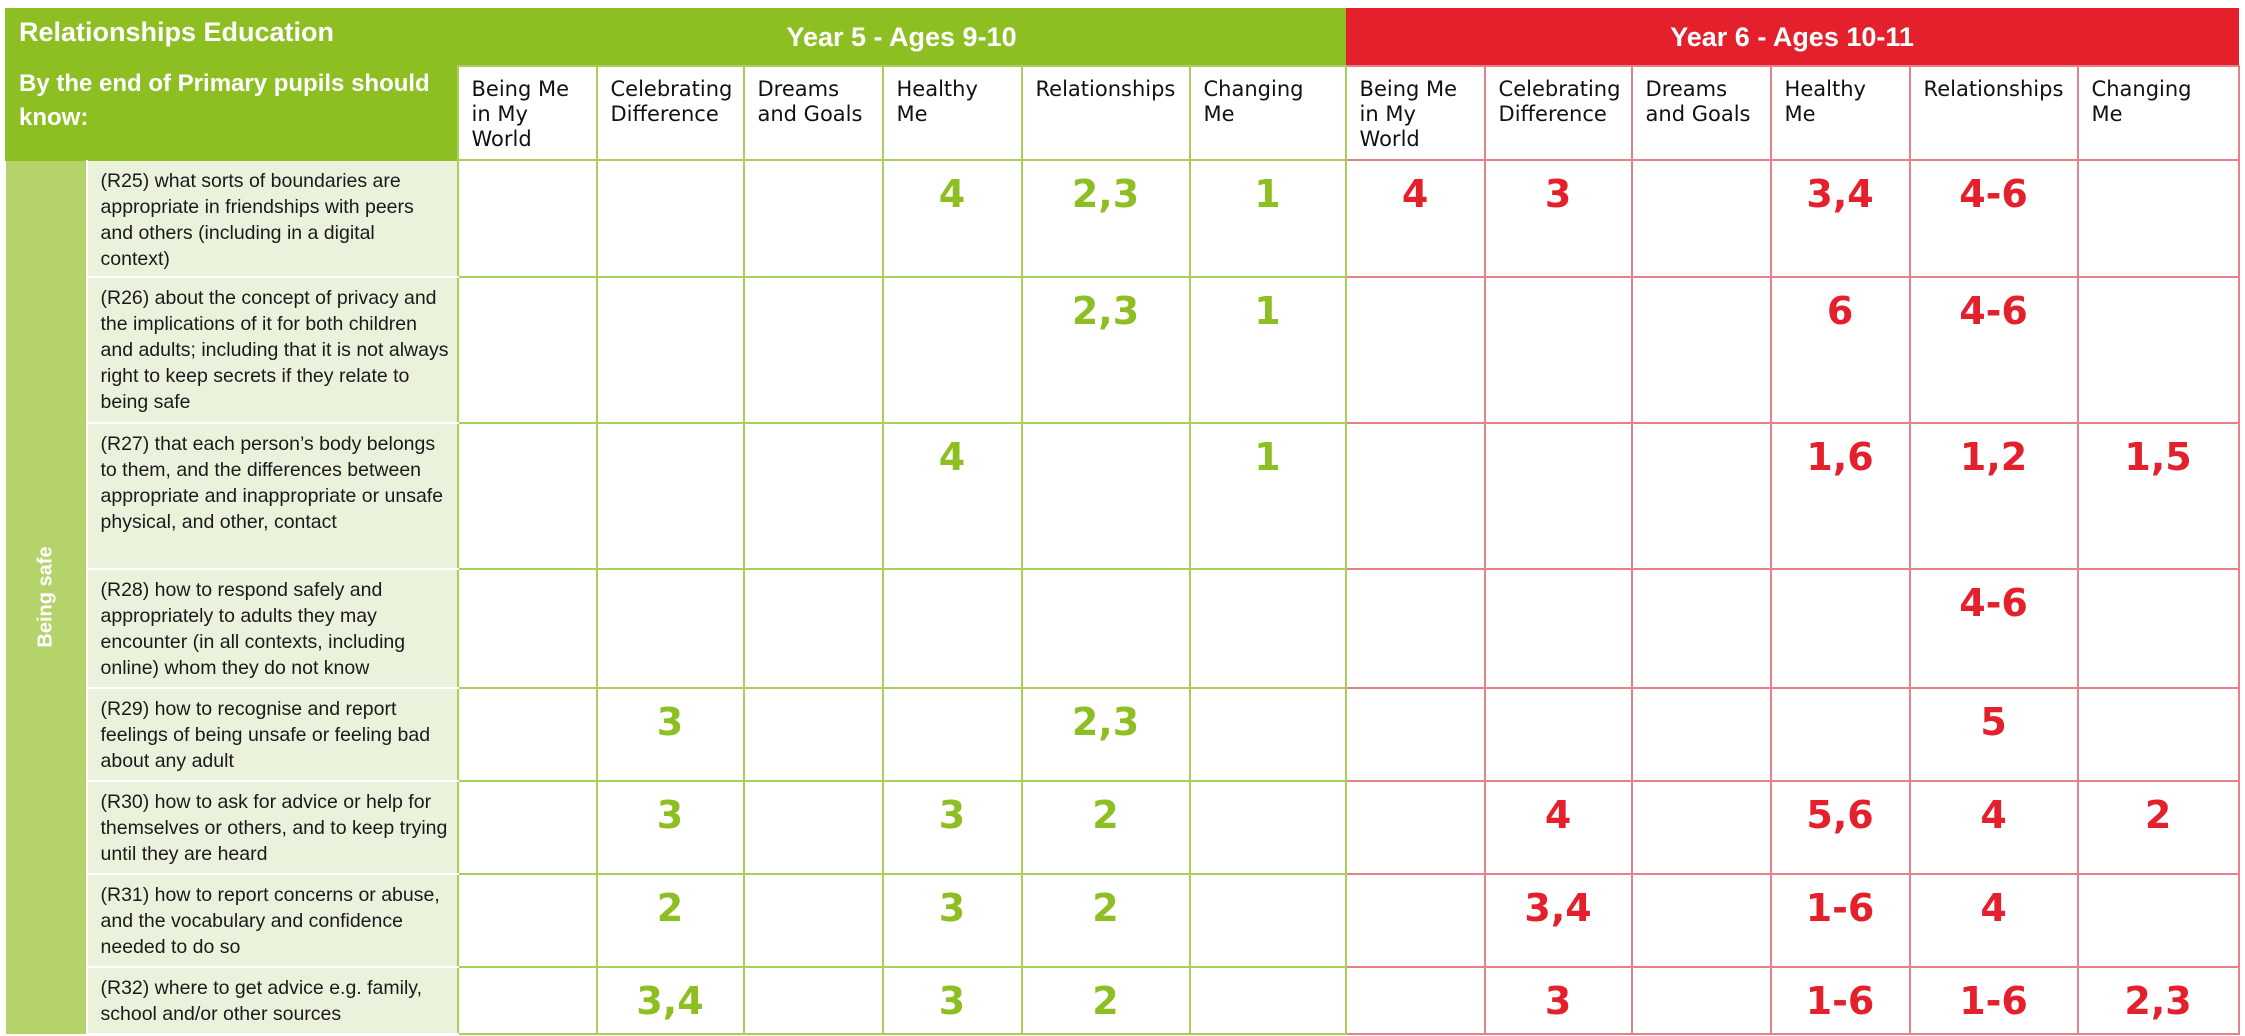 The height and width of the screenshot is (1036, 2245). What do you see at coordinates (2158, 1000) in the screenshot?
I see `y6-value-cell: 2,3` at bounding box center [2158, 1000].